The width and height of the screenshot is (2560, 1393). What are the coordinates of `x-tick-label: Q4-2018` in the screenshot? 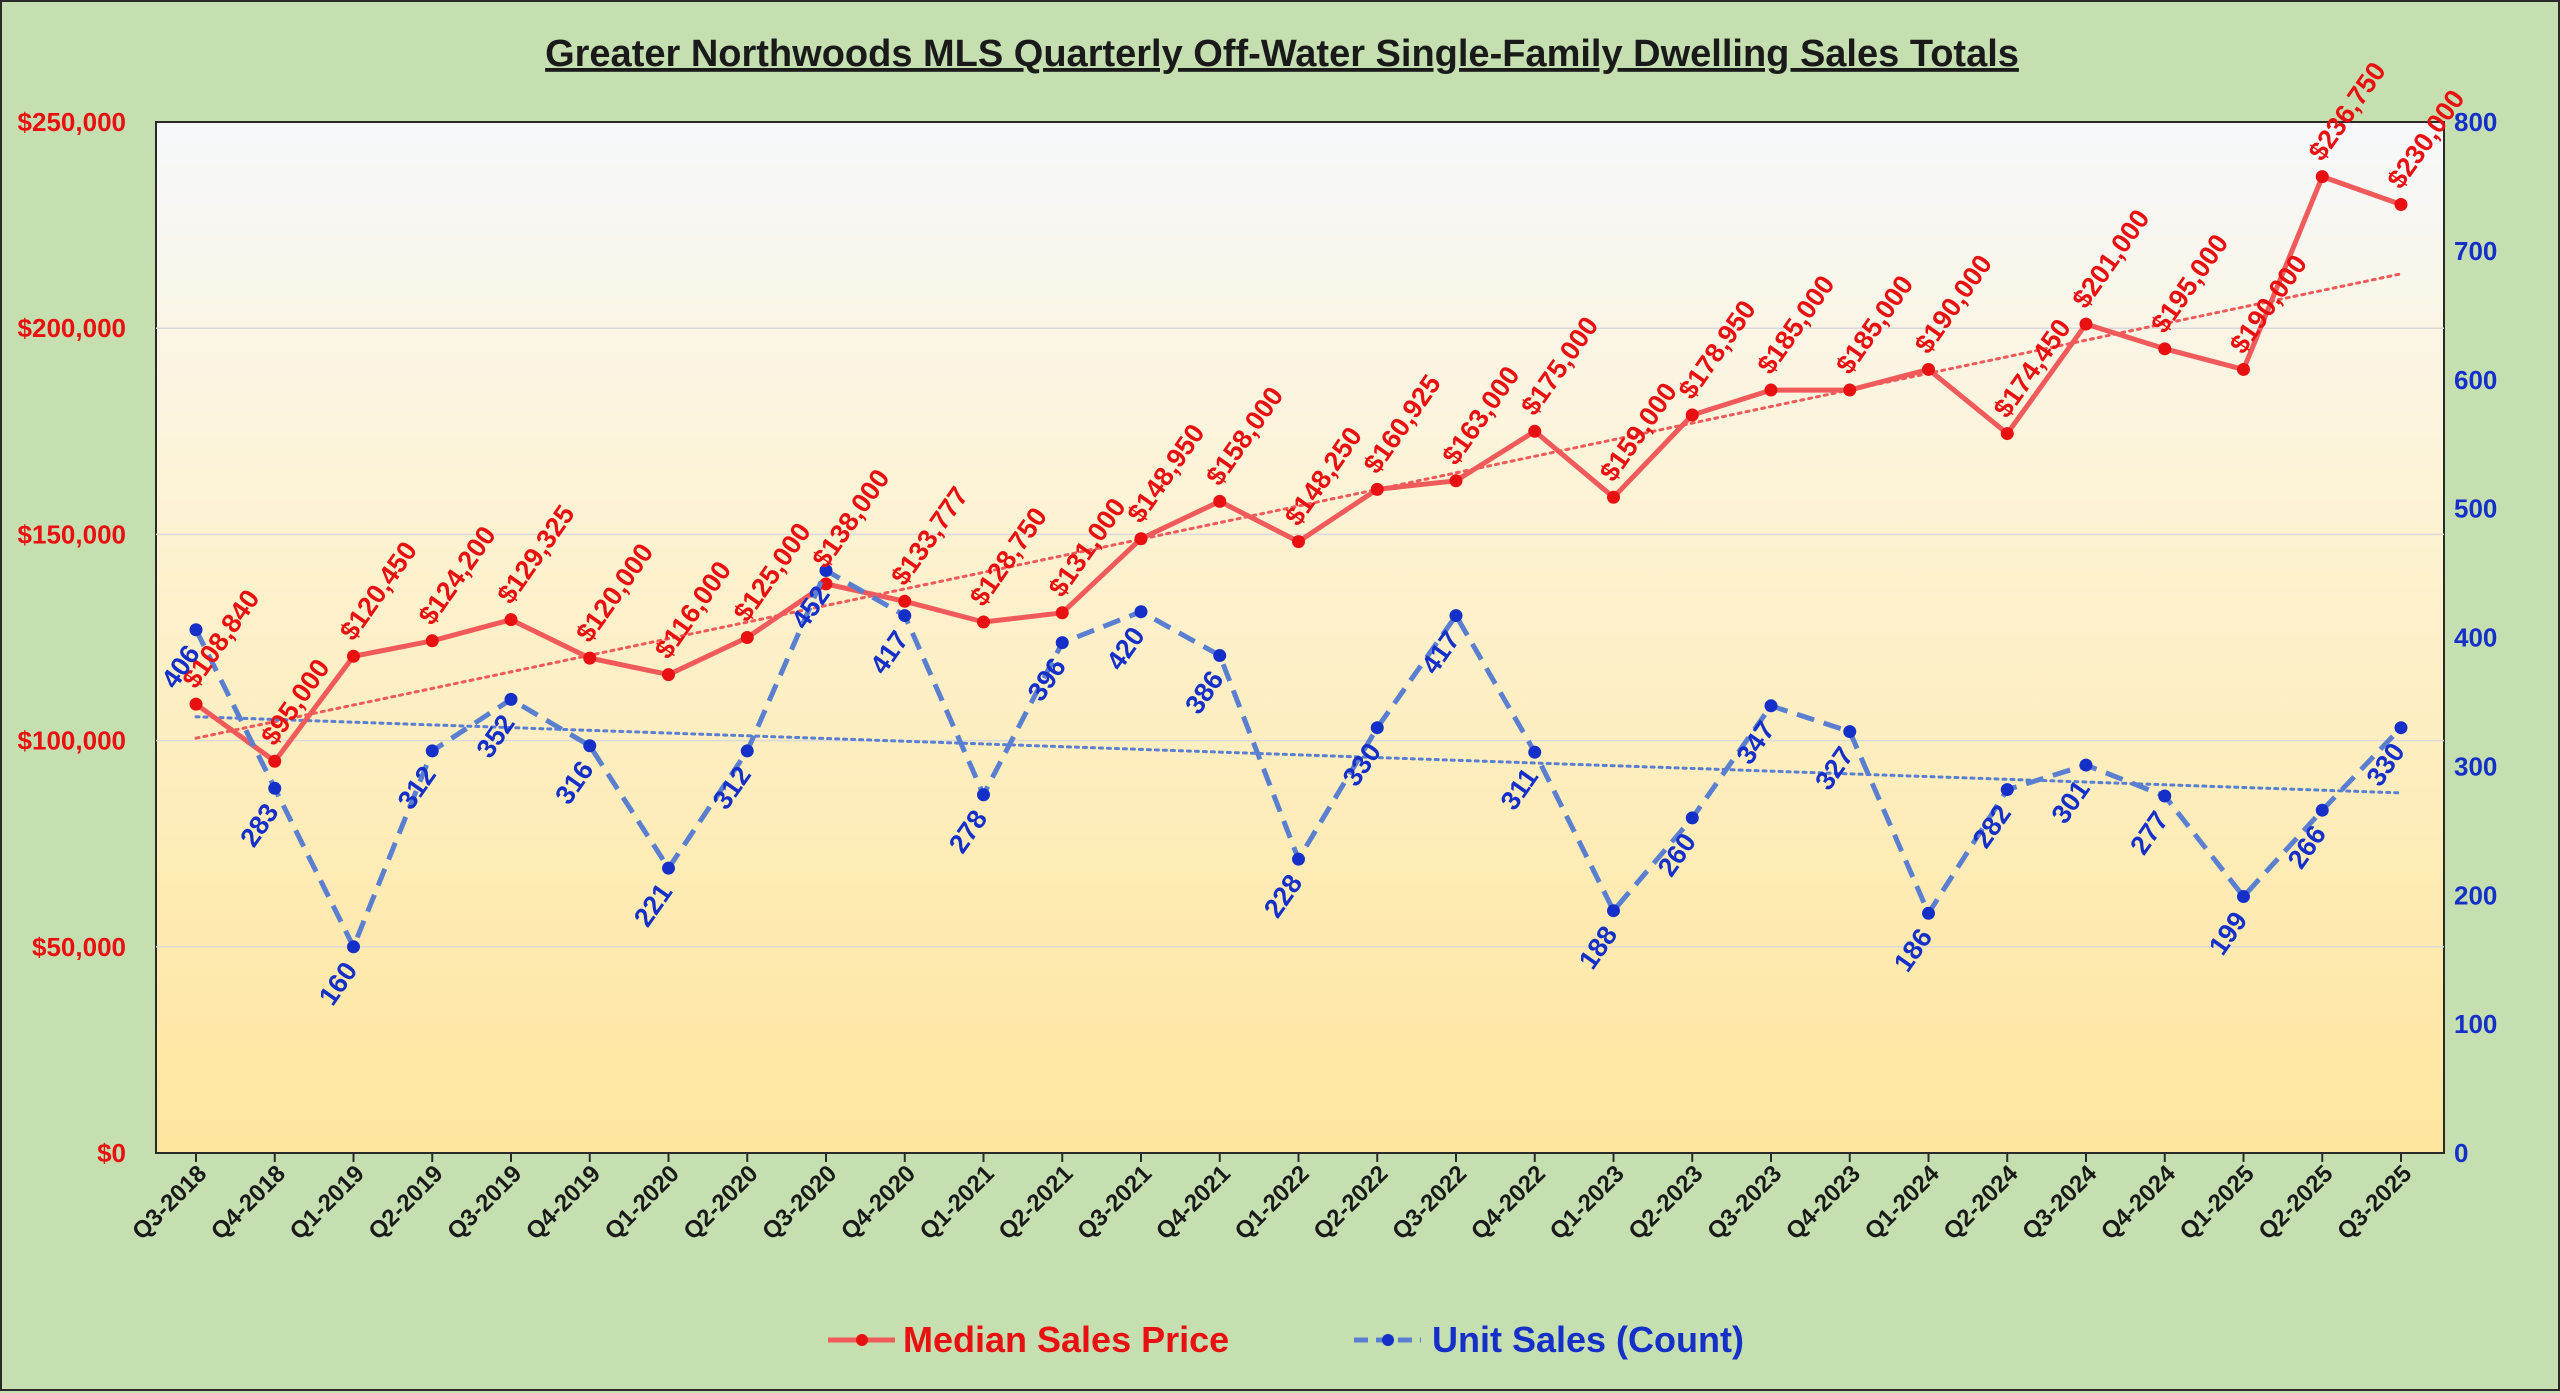 It's located at (248, 1202).